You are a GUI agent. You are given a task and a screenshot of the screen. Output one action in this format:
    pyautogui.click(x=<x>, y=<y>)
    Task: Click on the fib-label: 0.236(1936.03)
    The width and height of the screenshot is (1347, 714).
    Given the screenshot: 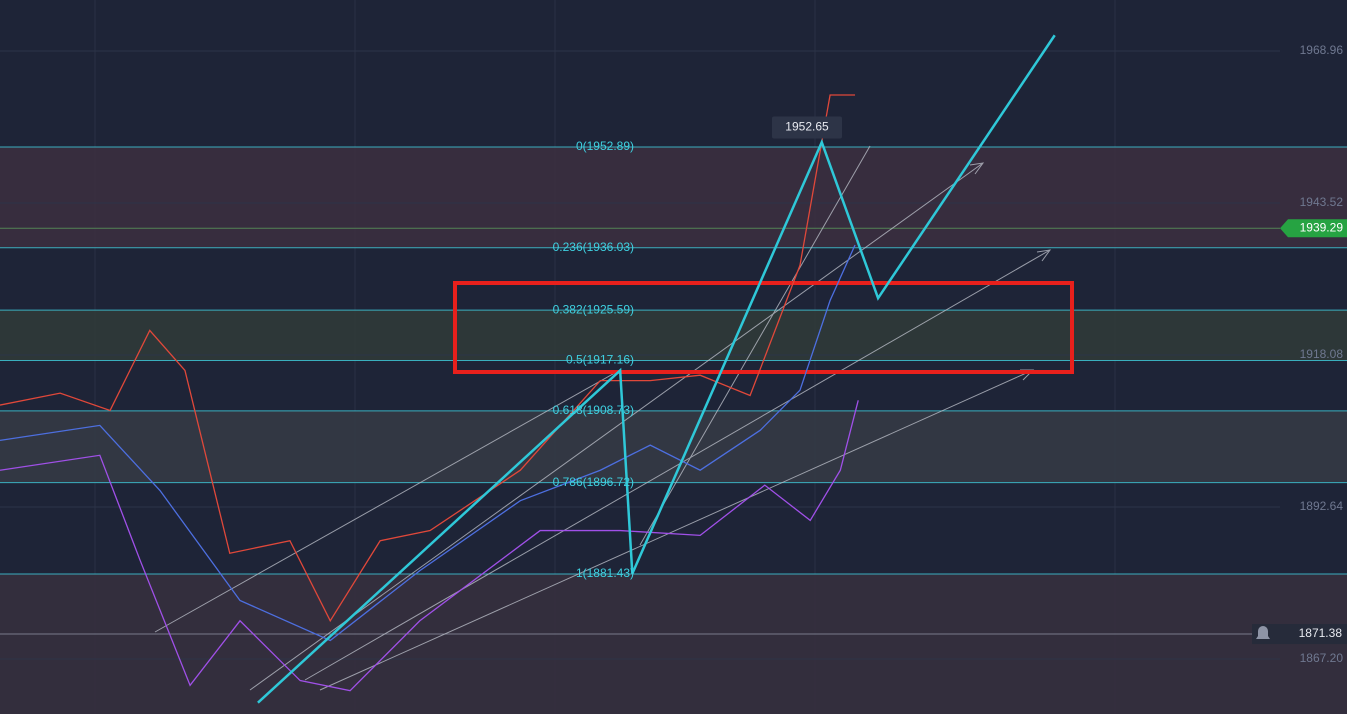 What is the action you would take?
    pyautogui.click(x=593, y=247)
    